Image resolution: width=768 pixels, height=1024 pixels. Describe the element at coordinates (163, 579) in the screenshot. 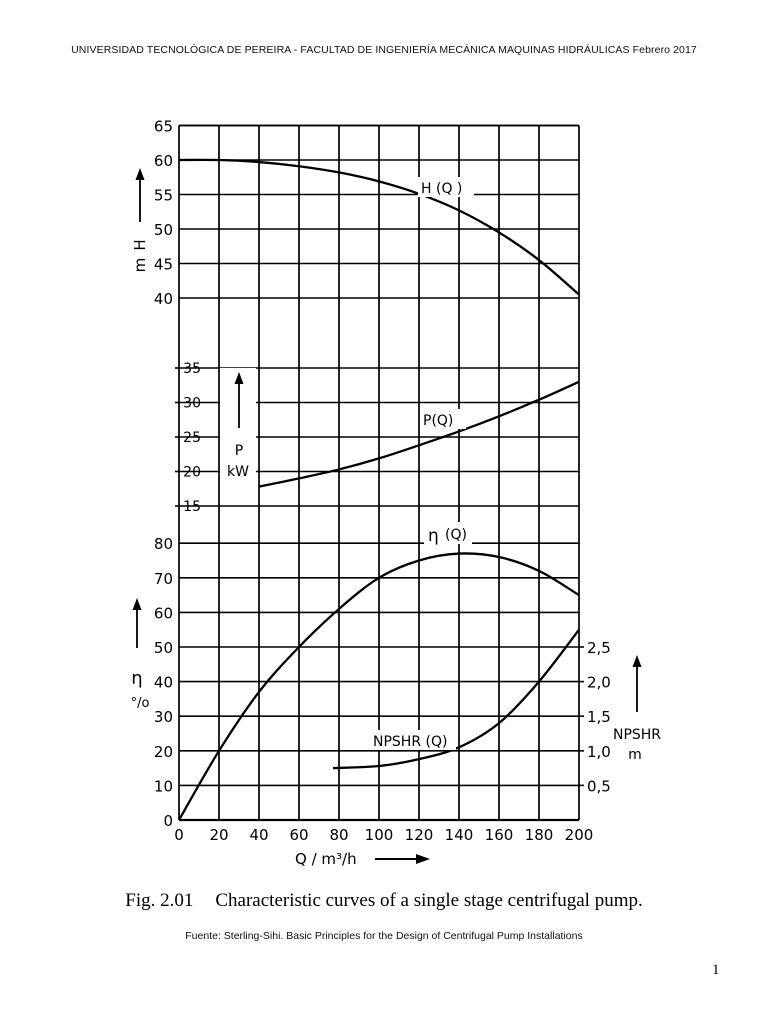

I see `tick-label-eta: 70` at that location.